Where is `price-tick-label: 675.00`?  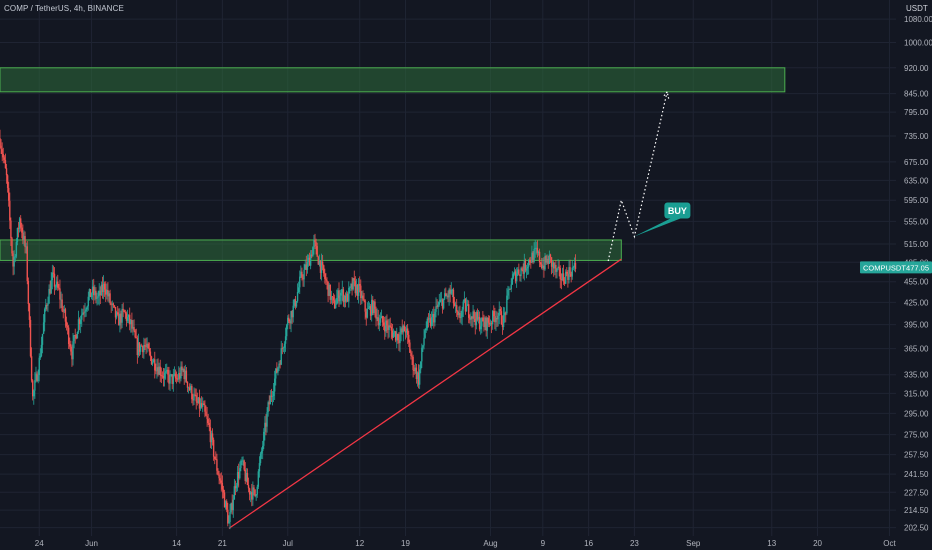 price-tick-label: 675.00 is located at coordinates (916, 162).